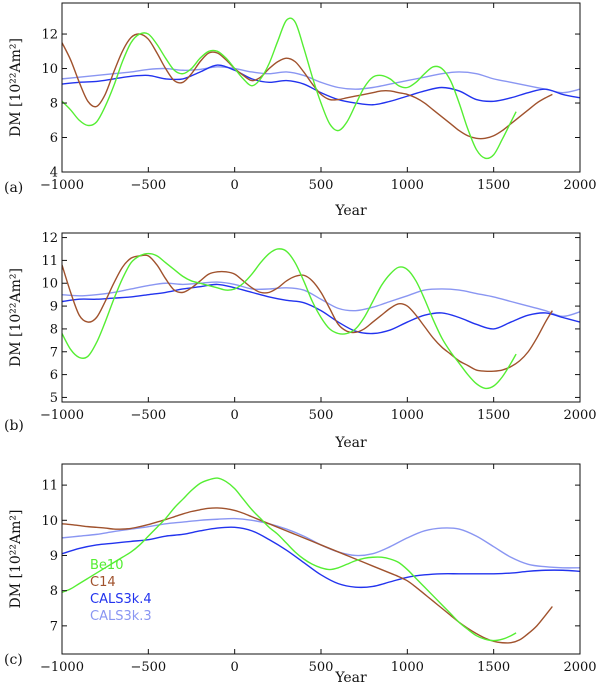 This screenshot has height=684, width=600. Describe the element at coordinates (13, 188) in the screenshot. I see `panel-label: (a)` at that location.